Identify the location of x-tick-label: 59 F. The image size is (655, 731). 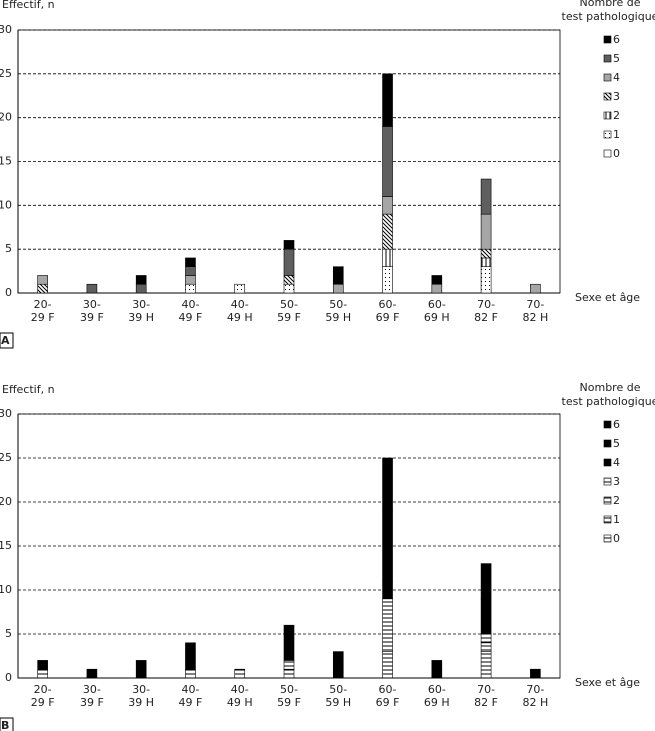
(289, 702).